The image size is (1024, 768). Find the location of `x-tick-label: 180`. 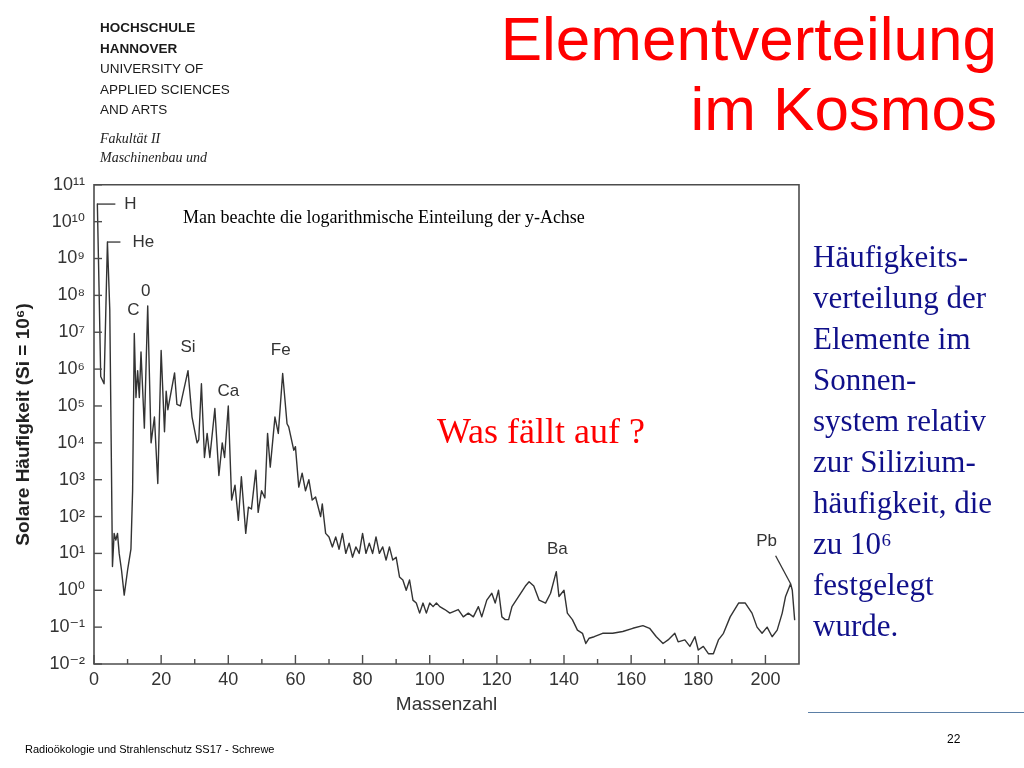

x-tick-label: 180 is located at coordinates (698, 678).